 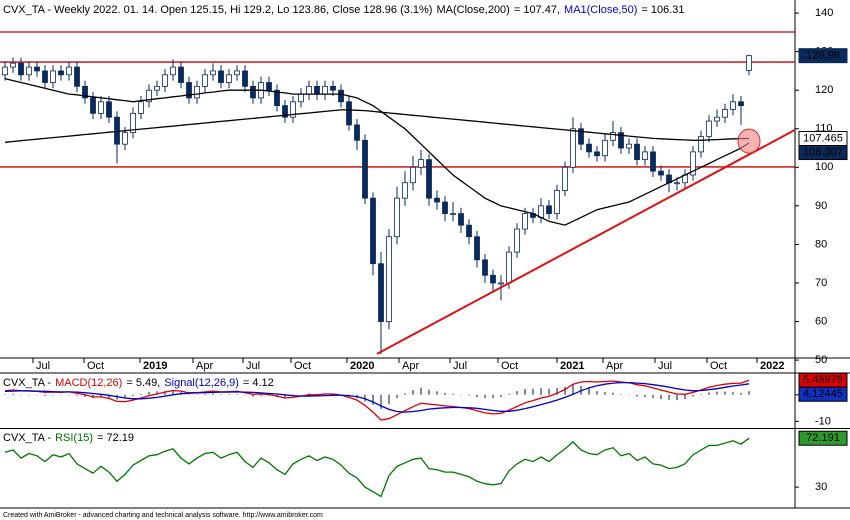 I want to click on value-box-label: 128.96, so click(x=823, y=56).